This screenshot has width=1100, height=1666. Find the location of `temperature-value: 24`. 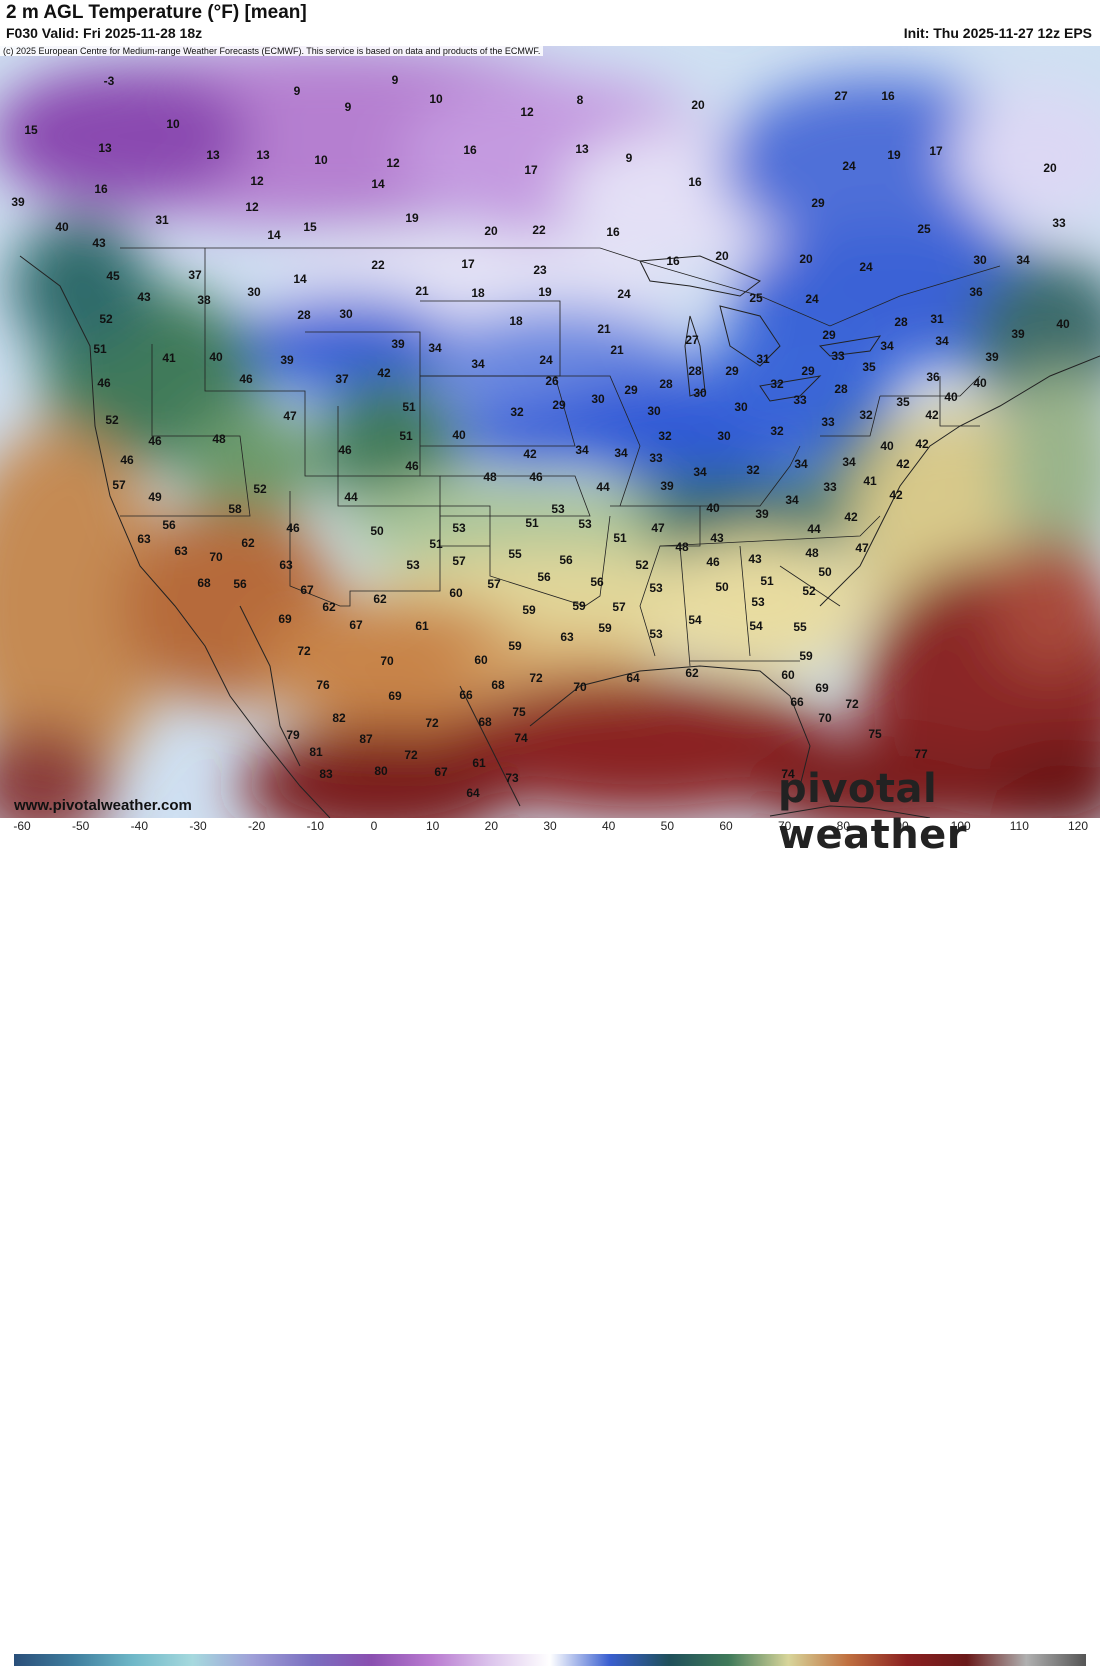

temperature-value: 24 is located at coordinates (546, 360).